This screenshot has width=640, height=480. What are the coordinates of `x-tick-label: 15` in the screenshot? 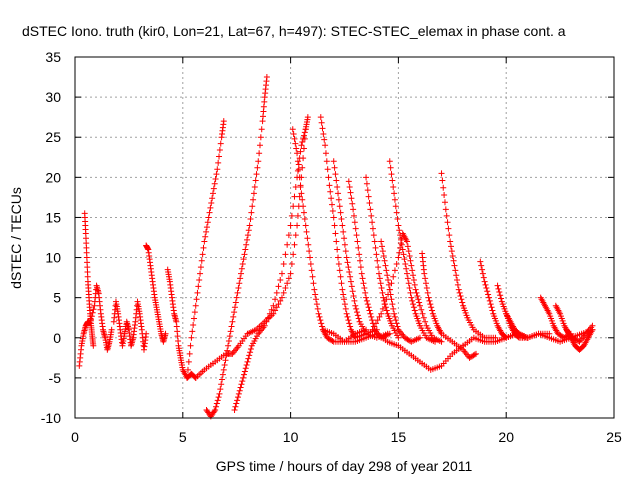 It's located at (399, 437).